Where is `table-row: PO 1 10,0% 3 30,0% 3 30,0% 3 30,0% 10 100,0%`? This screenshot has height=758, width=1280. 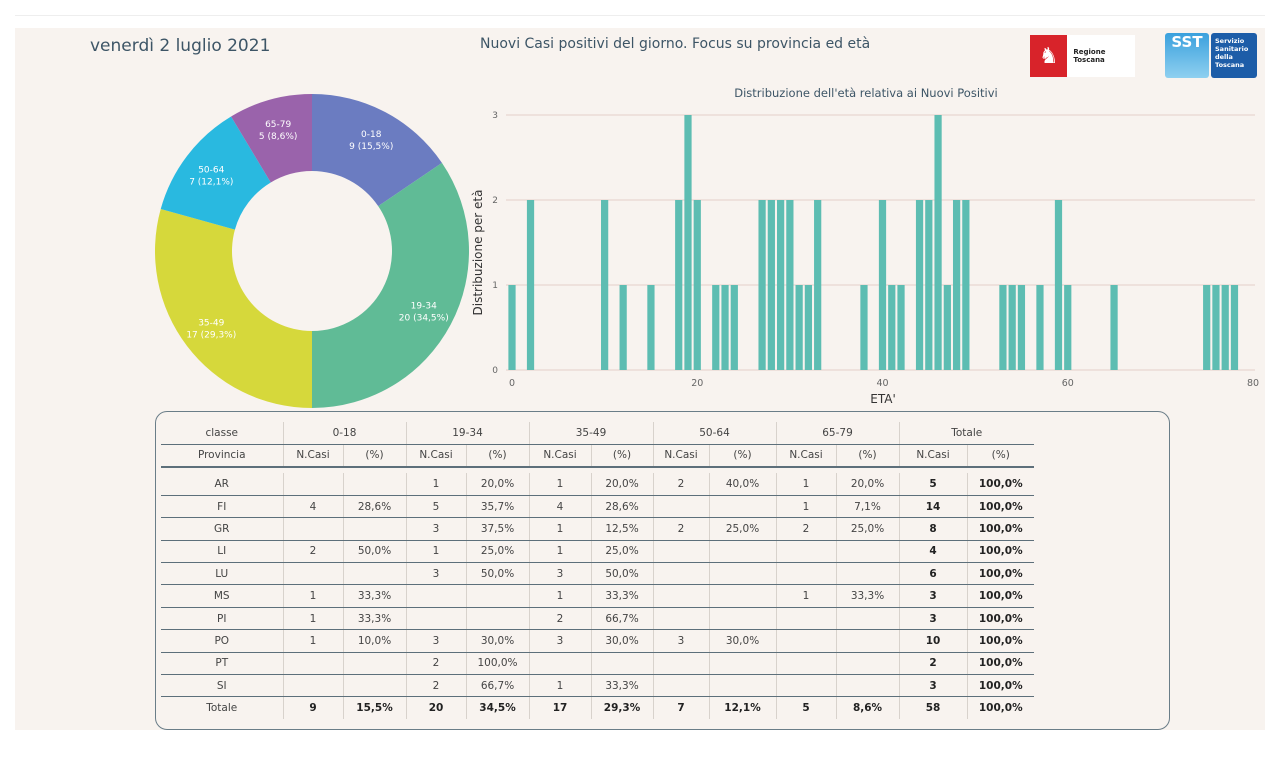 table-row: PO 1 10,0% 3 30,0% 3 30,0% 3 30,0% 10 100,0% is located at coordinates (597, 641).